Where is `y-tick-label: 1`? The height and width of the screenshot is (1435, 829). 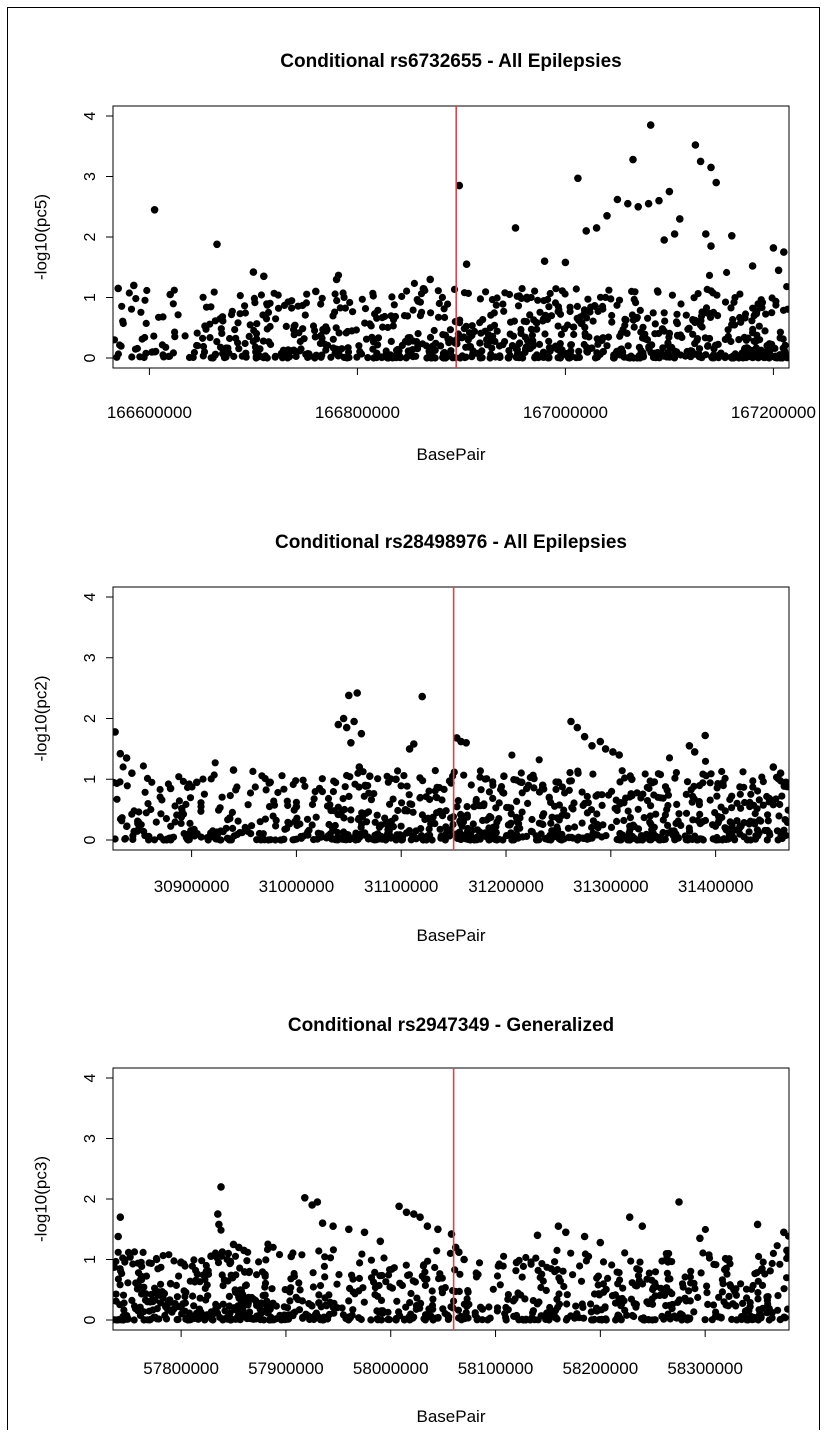
y-tick-label: 1 is located at coordinates (90, 779).